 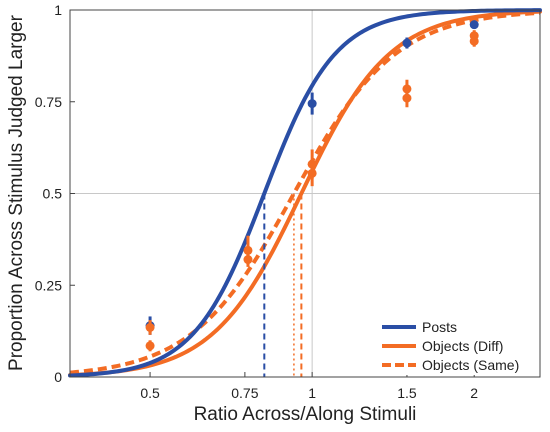 I want to click on x-tick-label: 1.5, so click(x=407, y=393).